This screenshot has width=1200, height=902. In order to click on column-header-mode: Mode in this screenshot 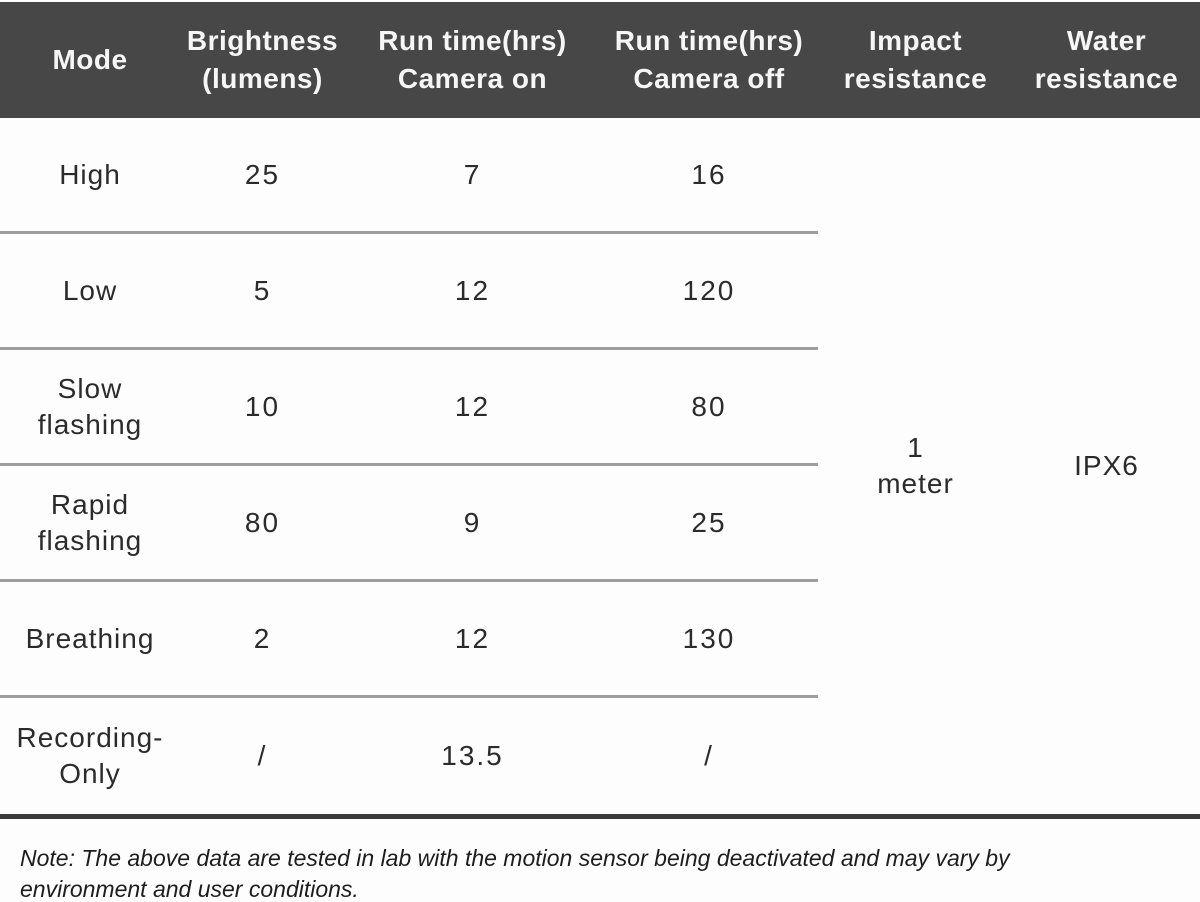, I will do `click(90, 60)`.